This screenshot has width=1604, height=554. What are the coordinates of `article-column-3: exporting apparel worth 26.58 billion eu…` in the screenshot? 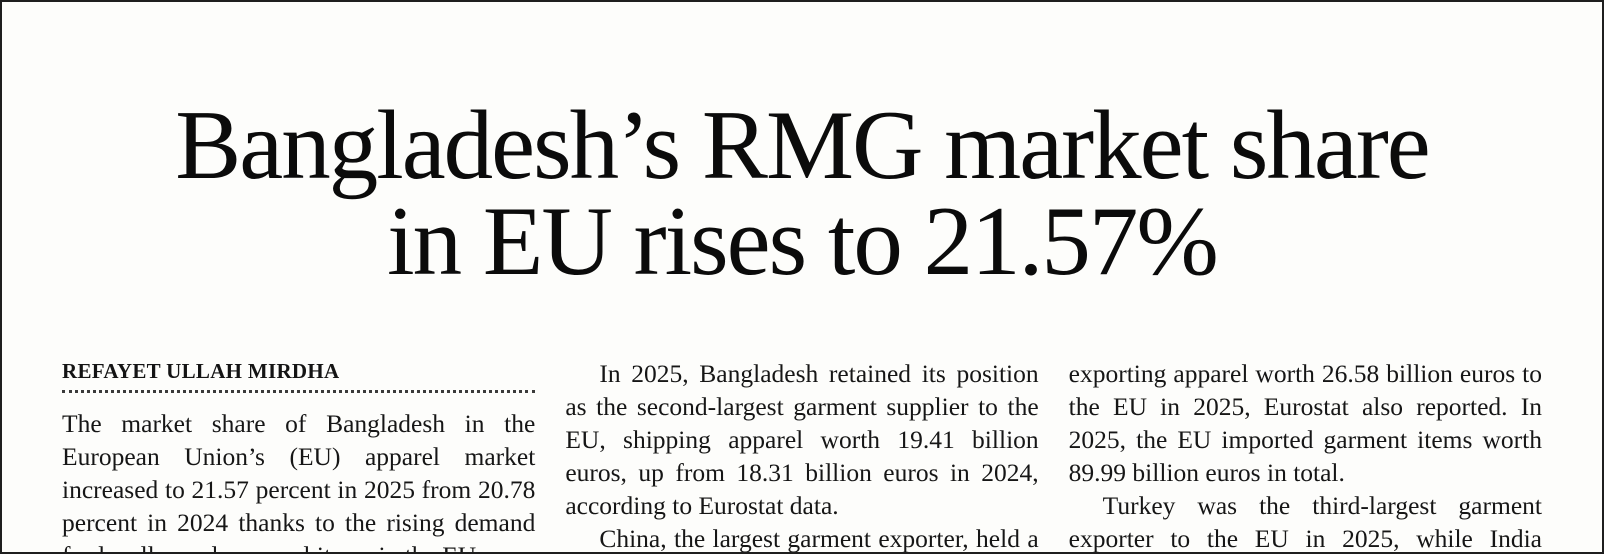 It's located at (1305, 455).